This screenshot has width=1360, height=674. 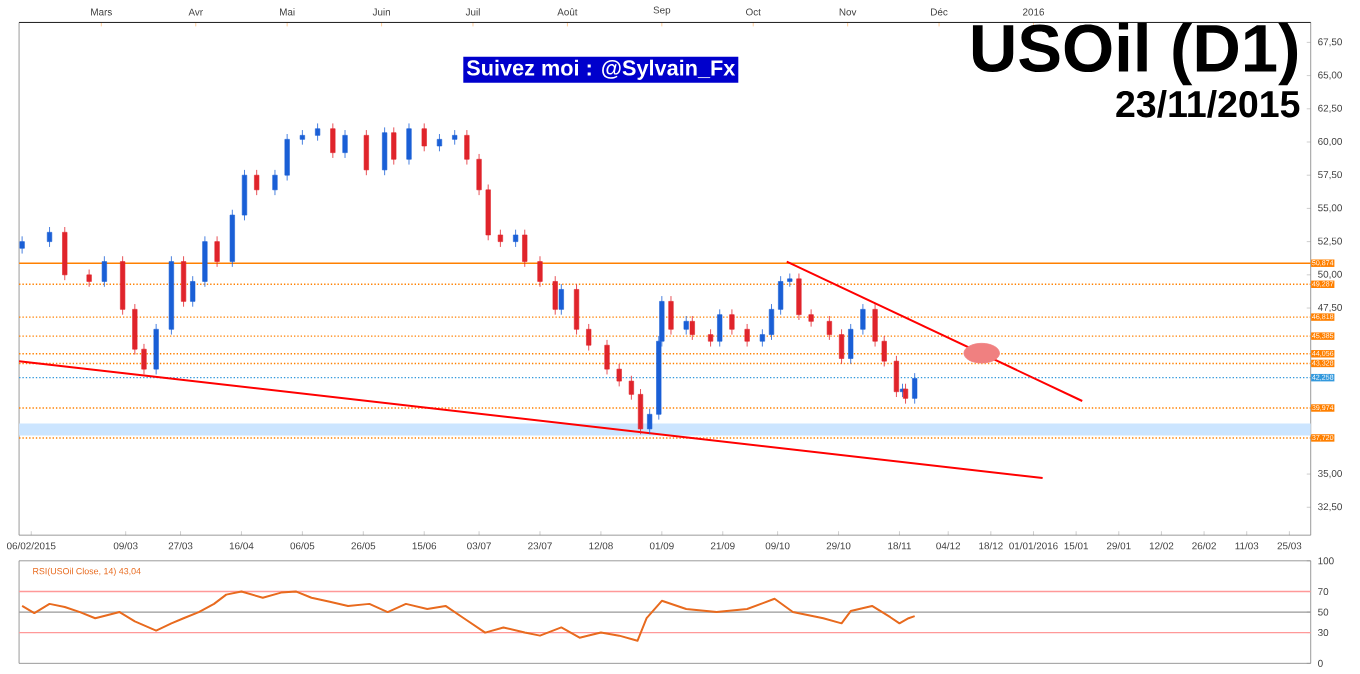 What do you see at coordinates (1135, 54) in the screenshot?
I see `chart-title: USOil (D1)` at bounding box center [1135, 54].